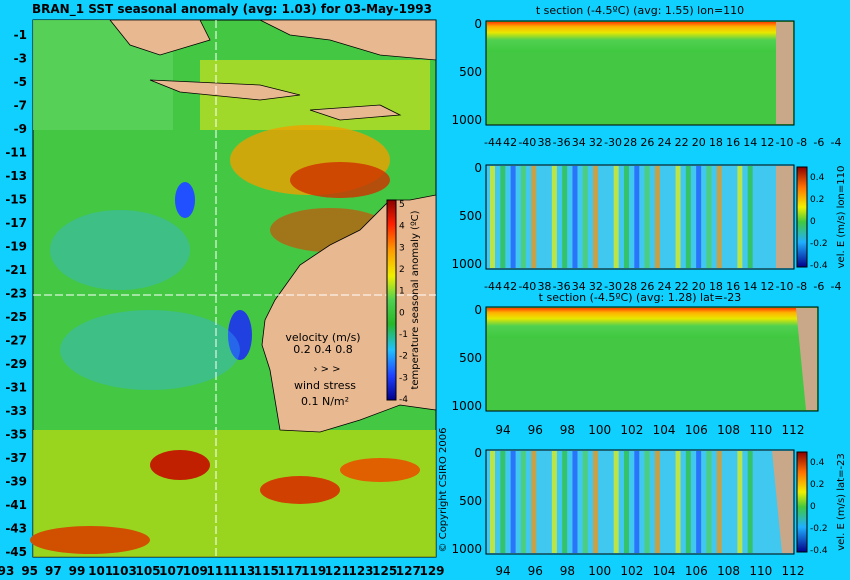 The image size is (850, 580). What do you see at coordinates (801, 286) in the screenshot?
I see `panel-x-tick-label: -8` at bounding box center [801, 286].